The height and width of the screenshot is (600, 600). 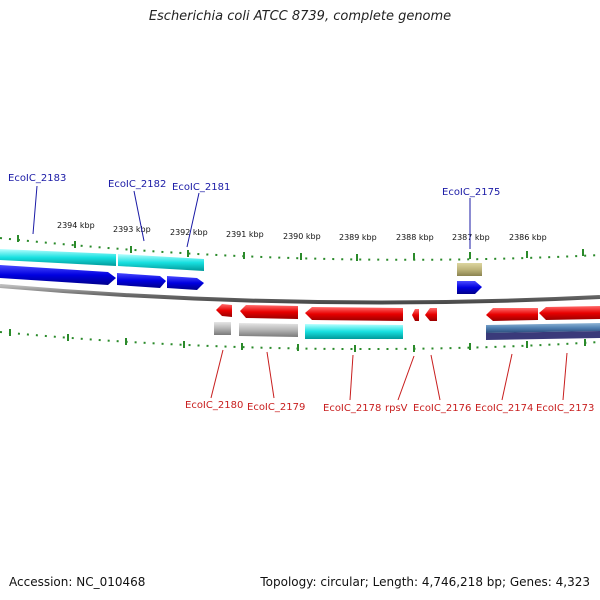 What do you see at coordinates (297, 340) in the screenshot?
I see `bottom-major-ticks` at bounding box center [297, 340].